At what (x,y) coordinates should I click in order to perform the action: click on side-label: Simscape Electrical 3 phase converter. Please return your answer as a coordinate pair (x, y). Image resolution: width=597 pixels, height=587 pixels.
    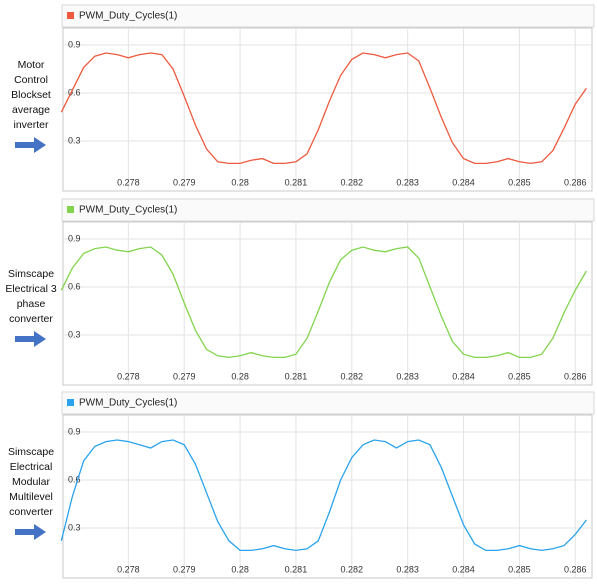
    Looking at the image, I should click on (31, 296).